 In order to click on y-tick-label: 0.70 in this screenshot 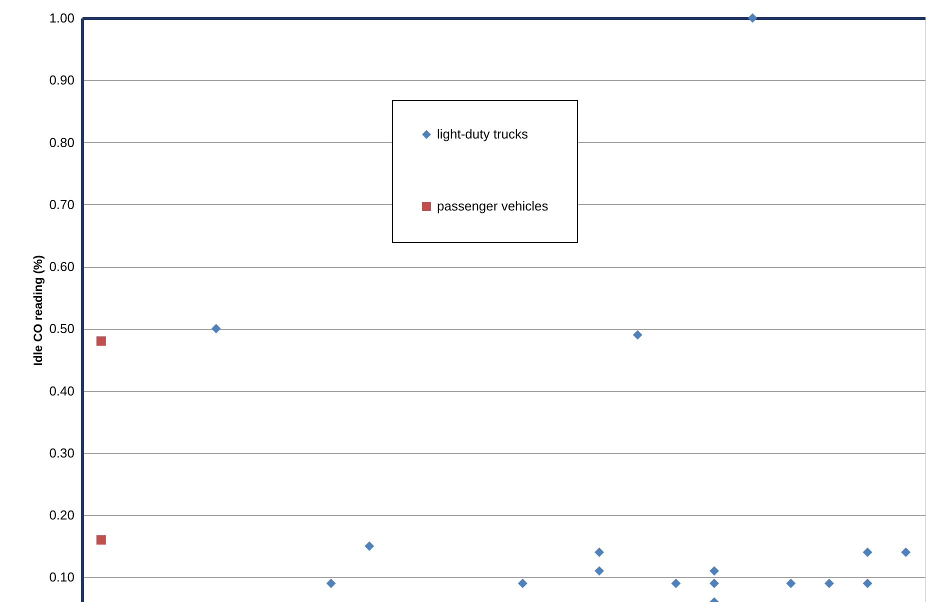, I will do `click(61, 204)`.